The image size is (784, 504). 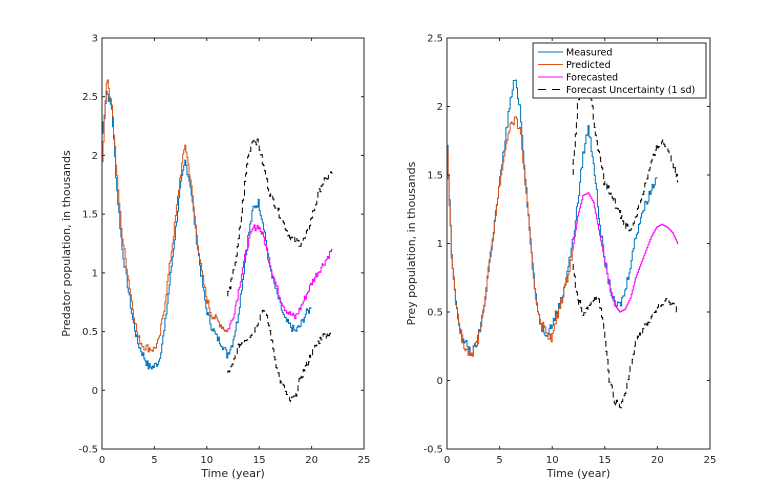 I want to click on legend-label: Forecasted, so click(x=592, y=78).